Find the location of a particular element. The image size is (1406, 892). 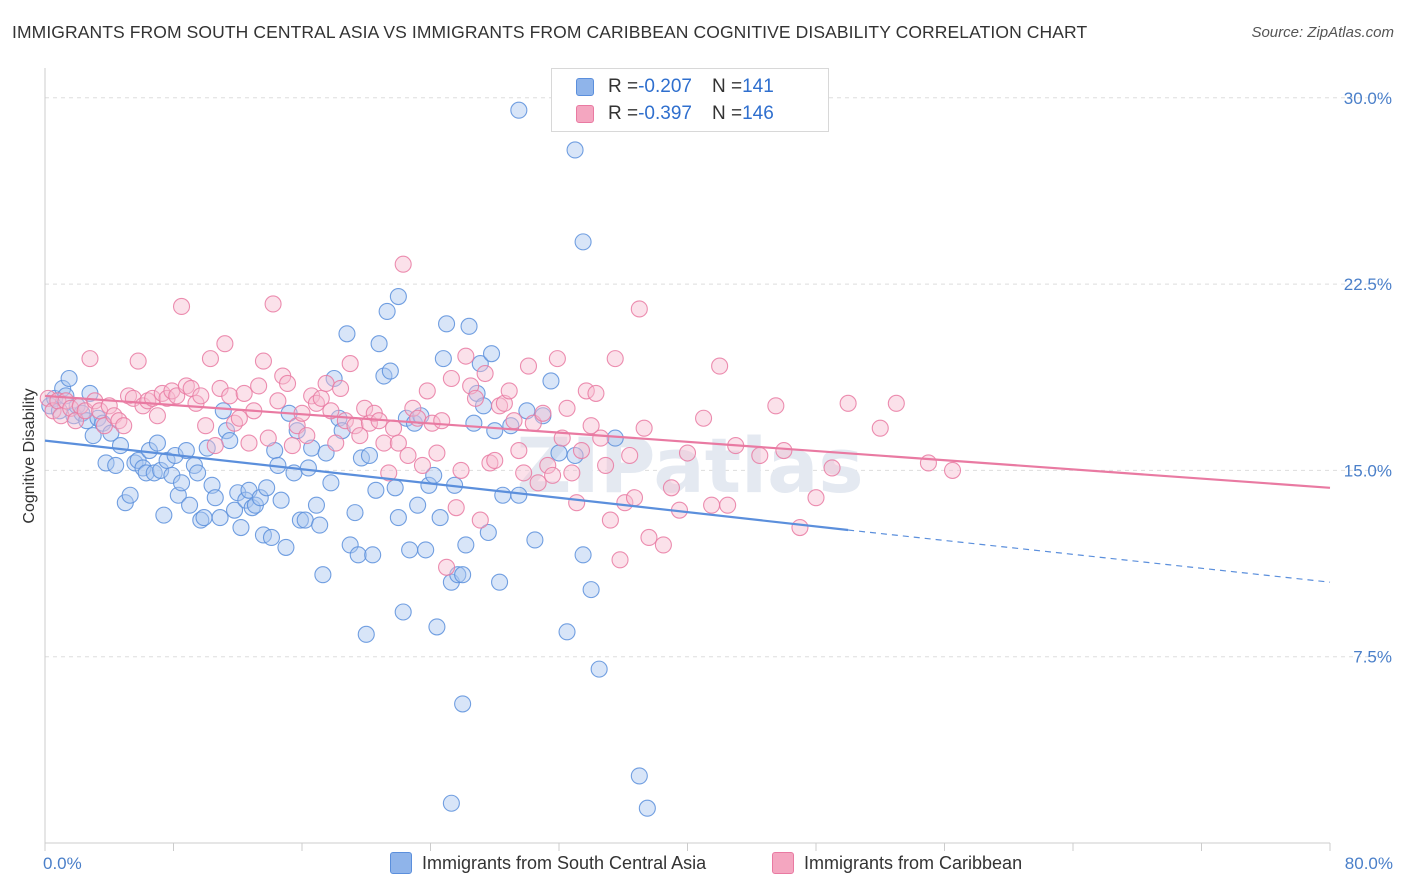

legend-row-south-central-asia: R = -0.207 N = 141 is located at coordinates (675, 87).